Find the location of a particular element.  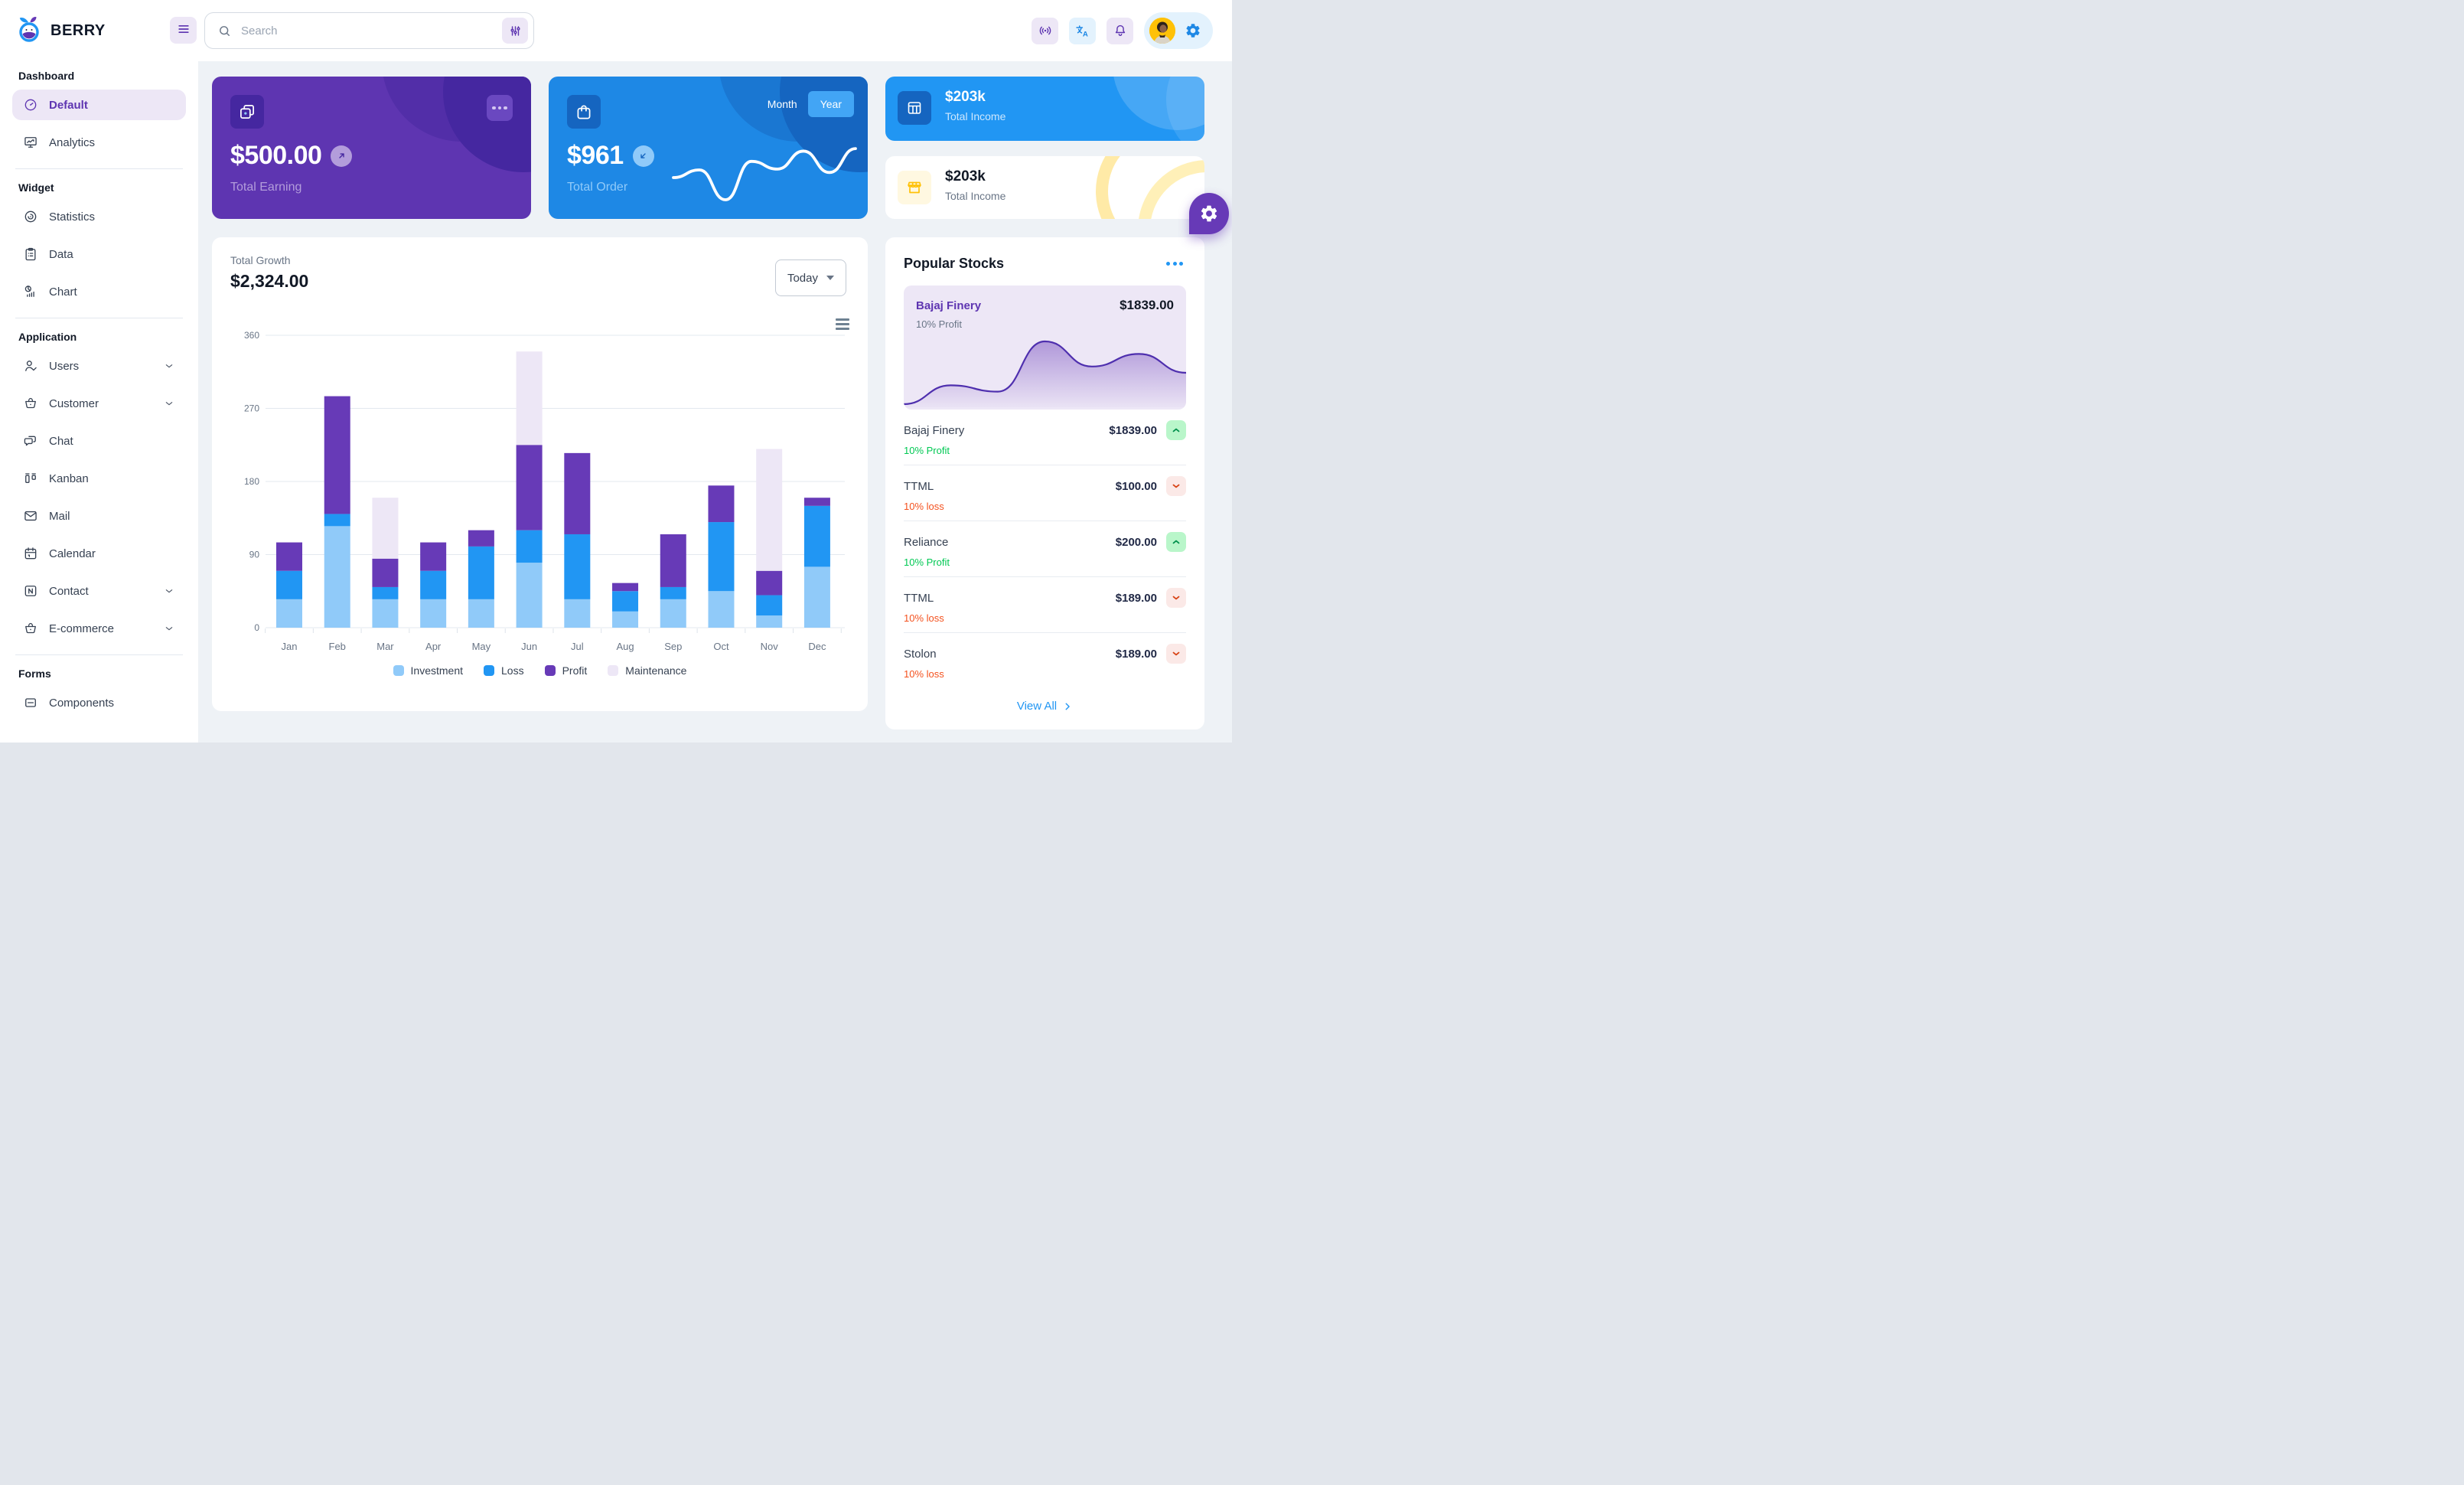

stock-row-reliance: Reliance $200.00 10% Profit is located at coordinates (1045, 549).